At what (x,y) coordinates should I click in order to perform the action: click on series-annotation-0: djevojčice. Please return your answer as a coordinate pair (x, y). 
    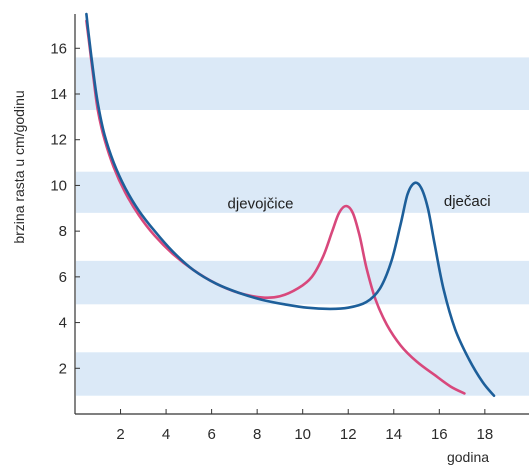
    Looking at the image, I should click on (261, 203).